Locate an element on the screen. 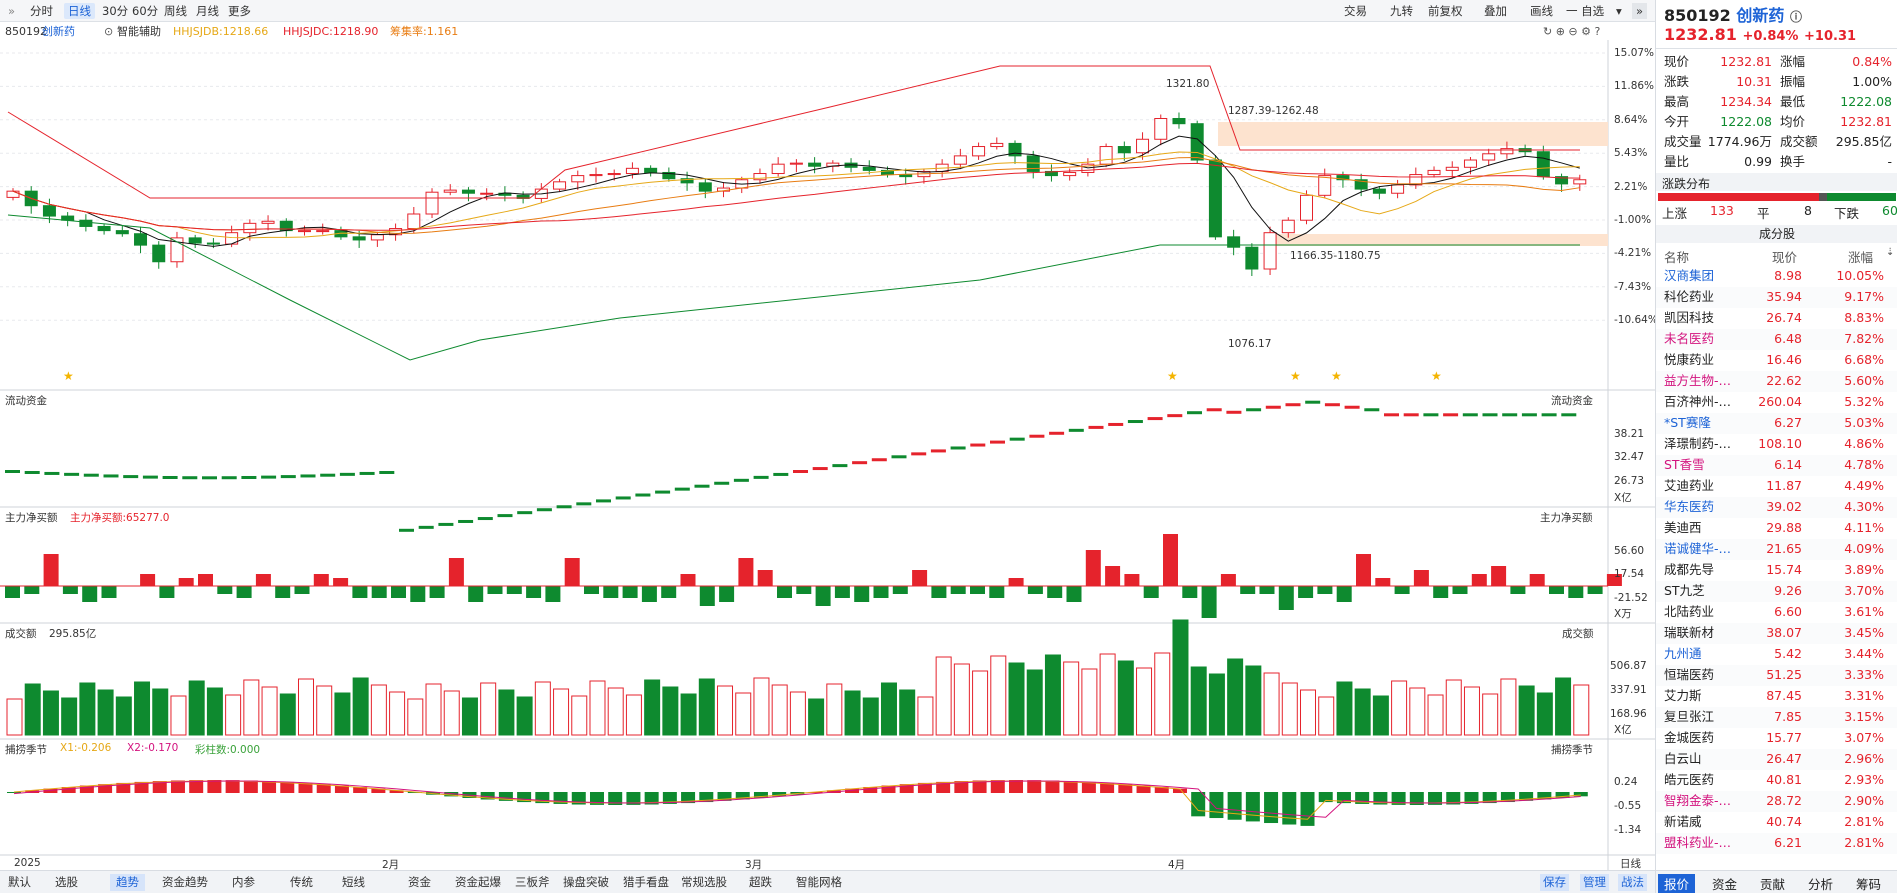  stock-row: 瑞联新材 38.07 3.45% is located at coordinates (1776, 633).